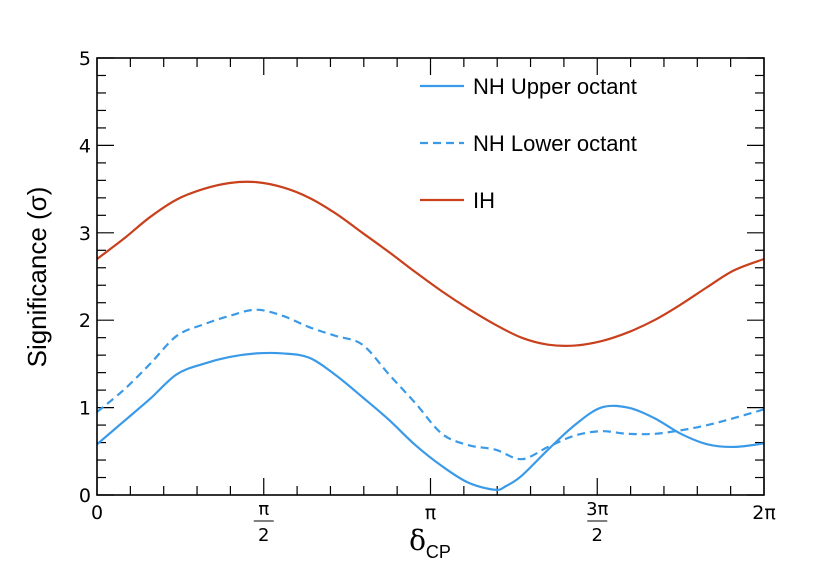 This screenshot has height=563, width=830. What do you see at coordinates (430, 513) in the screenshot?
I see `x-tick-label: π` at bounding box center [430, 513].